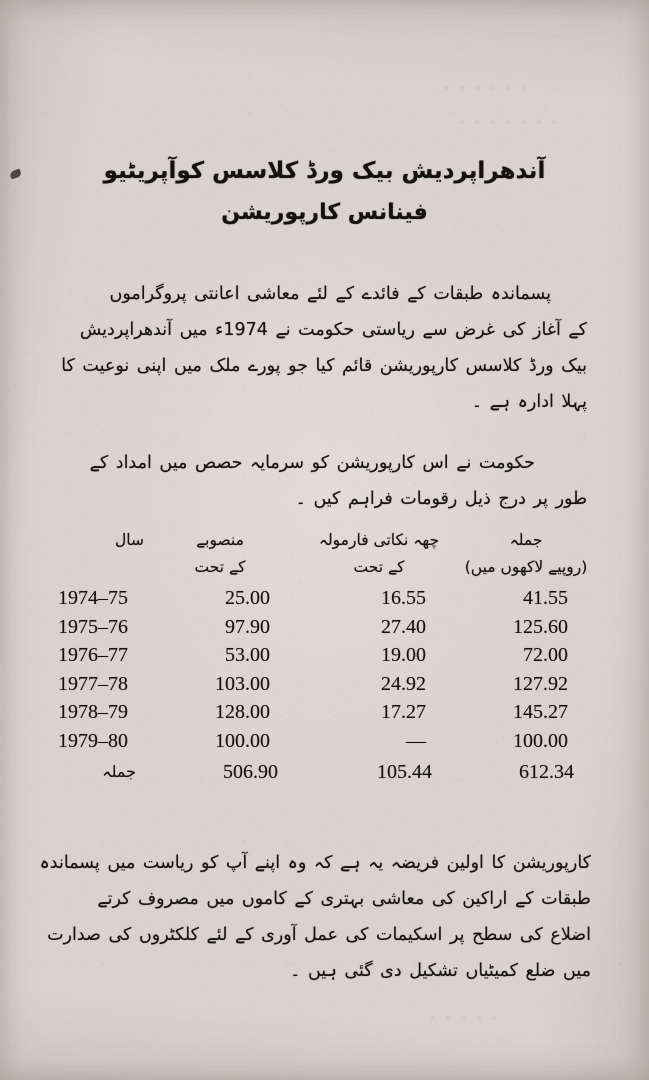  Describe the element at coordinates (526, 567) in the screenshot. I see `header-total-sub: (روپیے لاکھوں میں)` at that location.